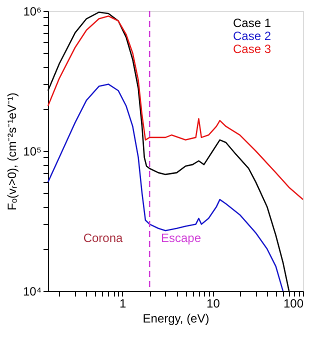  What do you see at coordinates (32, 151) in the screenshot?
I see `y-tick-label: 10⁵` at bounding box center [32, 151].